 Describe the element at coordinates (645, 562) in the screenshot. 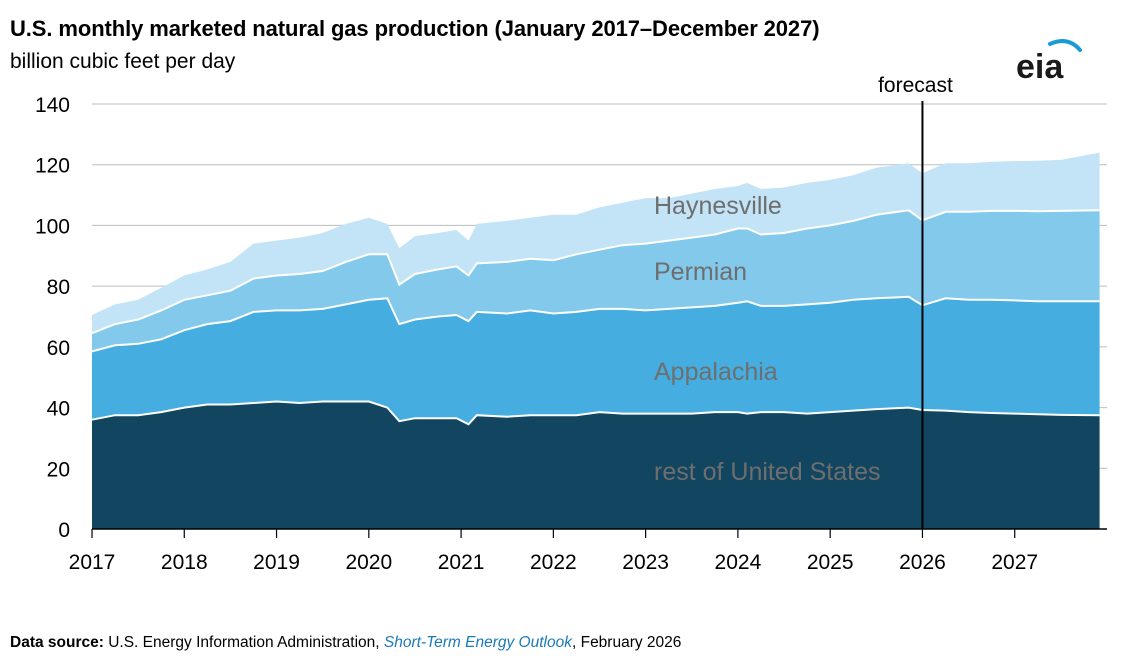

I see `x-tick-label-2023: 2023` at that location.